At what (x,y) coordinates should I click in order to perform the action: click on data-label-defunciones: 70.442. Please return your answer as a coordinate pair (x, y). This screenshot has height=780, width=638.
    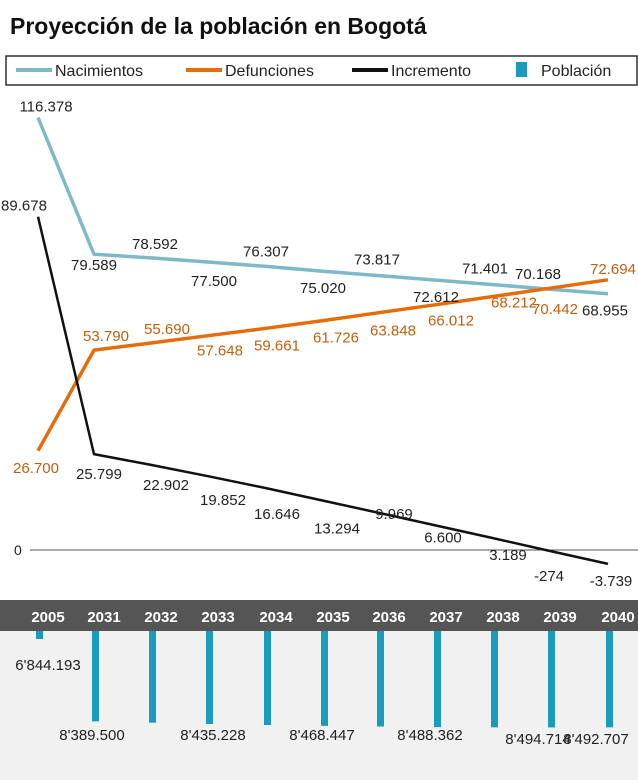
    Looking at the image, I should click on (555, 309).